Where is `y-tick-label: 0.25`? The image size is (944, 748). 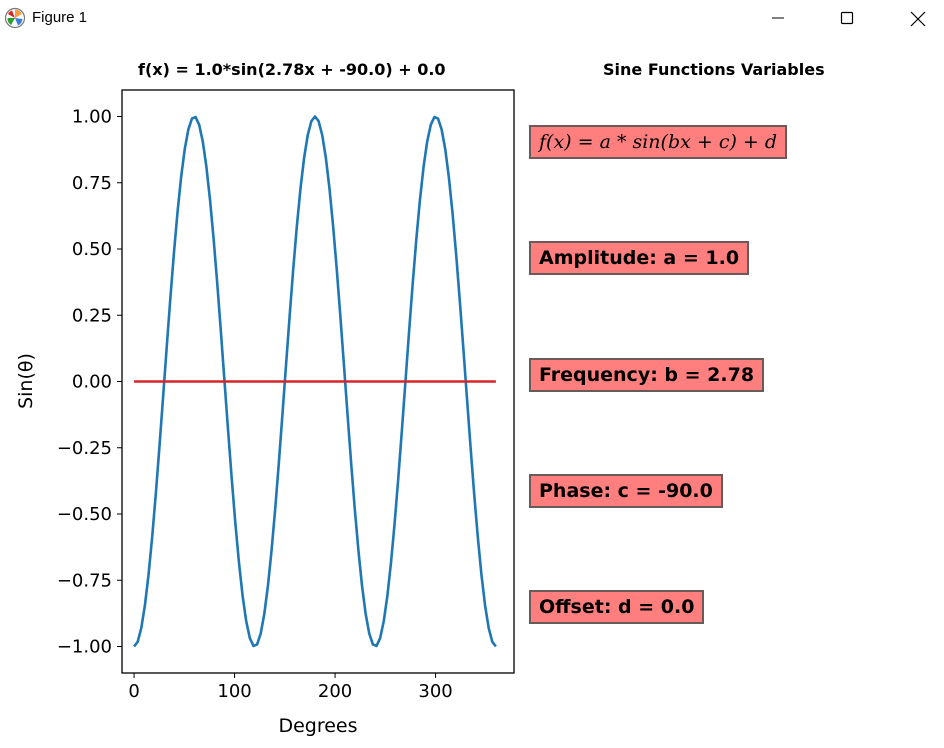 y-tick-label: 0.25 is located at coordinates (92, 315).